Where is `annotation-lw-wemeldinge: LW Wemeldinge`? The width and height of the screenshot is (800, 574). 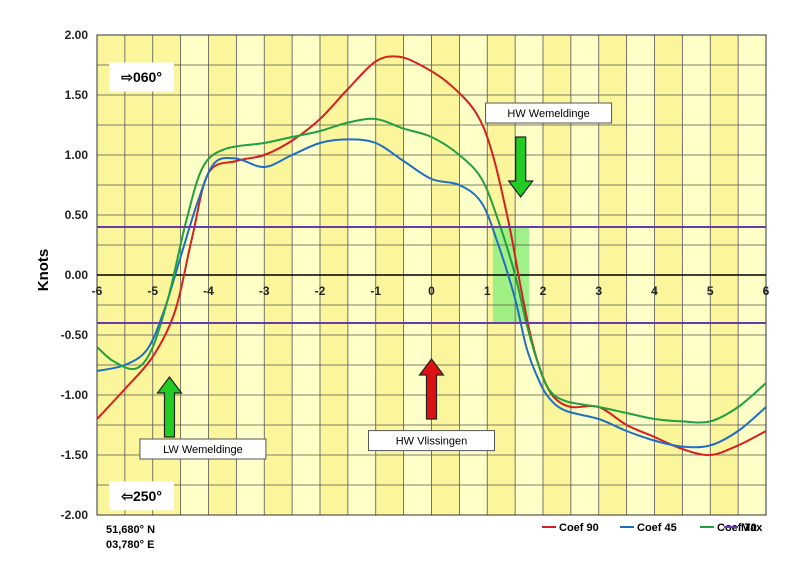
annotation-lw-wemeldinge: LW Wemeldinge is located at coordinates (203, 450).